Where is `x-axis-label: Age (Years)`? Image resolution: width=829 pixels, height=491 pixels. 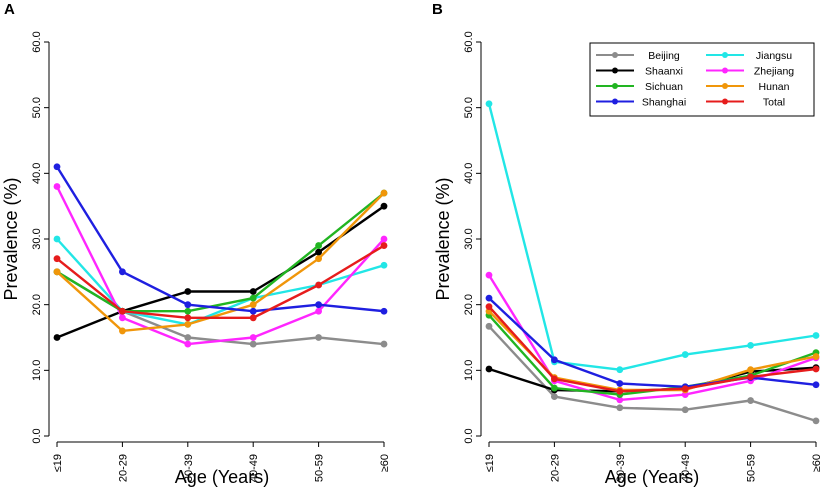 x-axis-label: Age (Years) is located at coordinates (652, 477).